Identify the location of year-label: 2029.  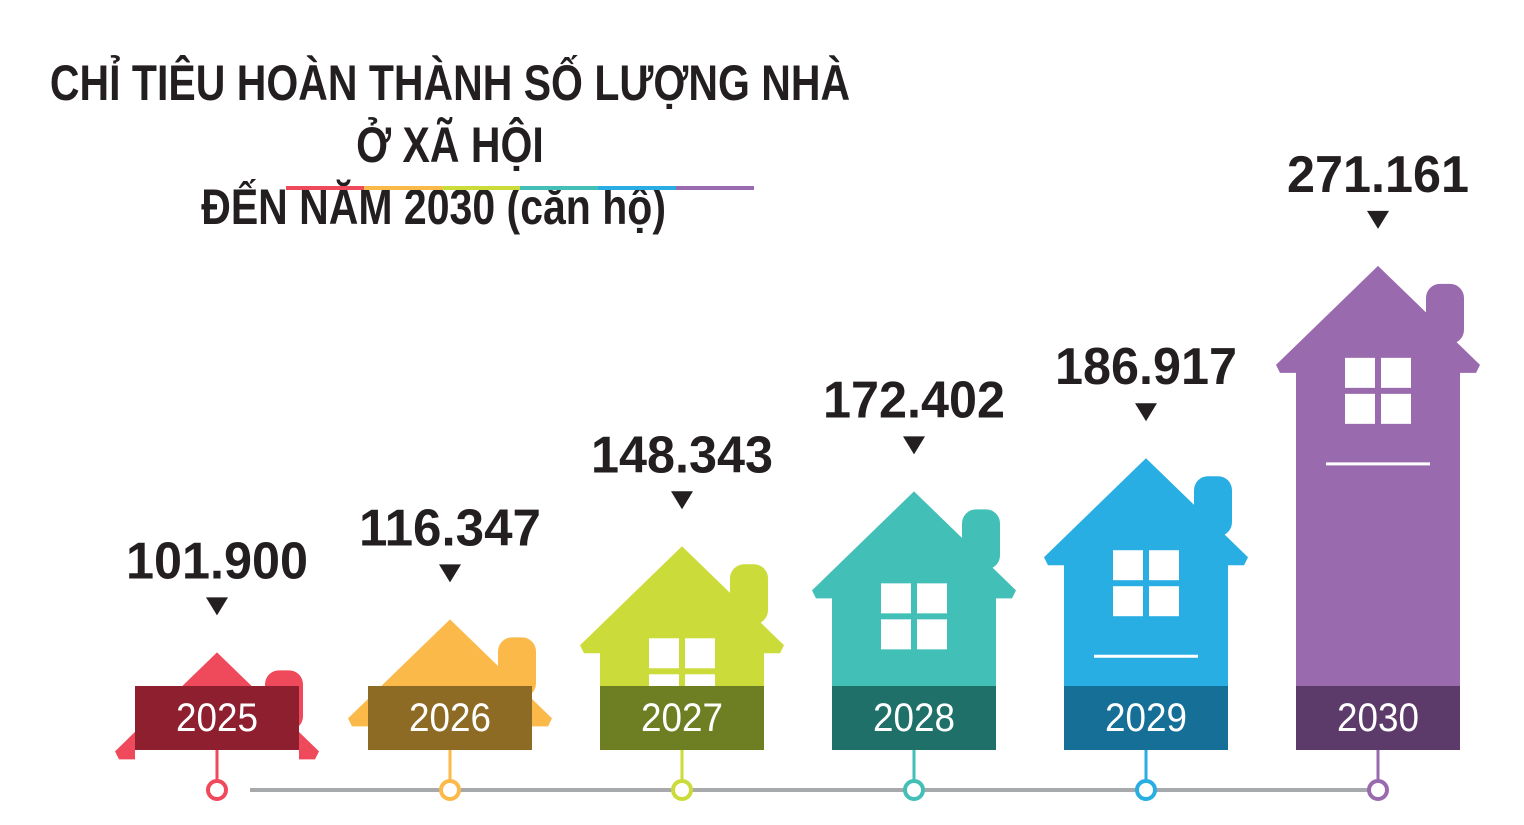
(1146, 718).